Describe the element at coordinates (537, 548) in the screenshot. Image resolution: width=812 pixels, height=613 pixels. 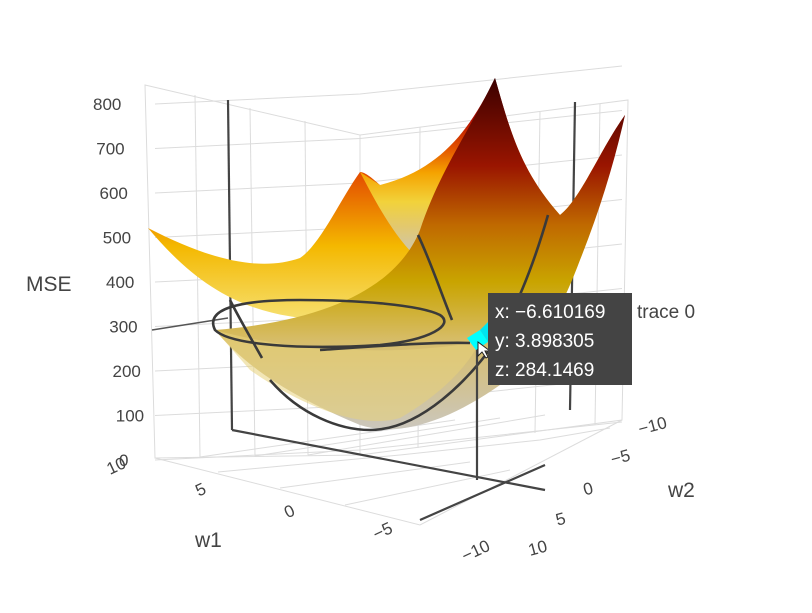
I see `y-tick-label: 10` at that location.